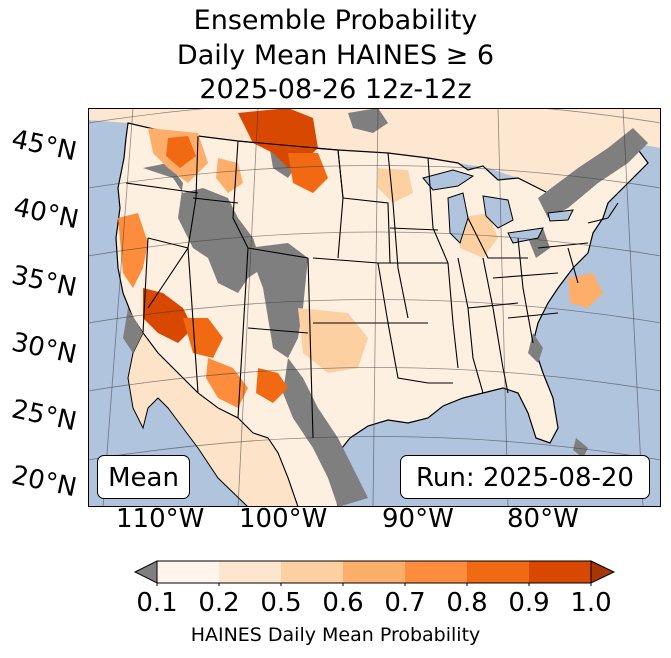 The image size is (671, 658). Describe the element at coordinates (467, 603) in the screenshot. I see `colorbar-tick: 0.8` at that location.